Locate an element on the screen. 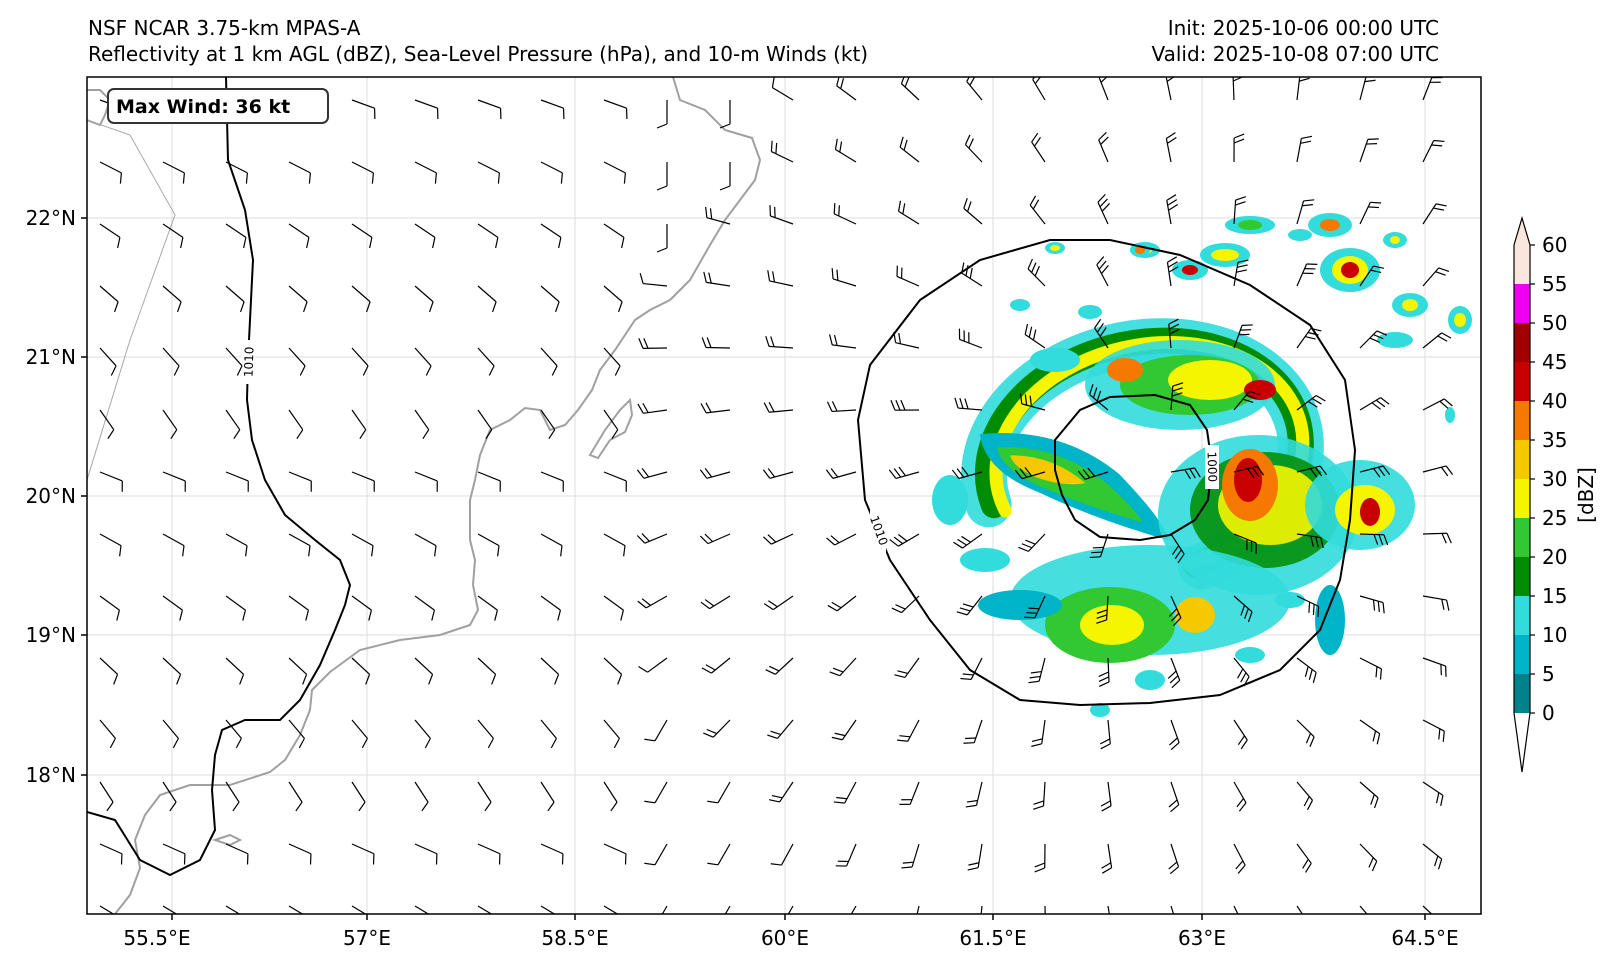 The width and height of the screenshot is (1619, 964). coastline-island is located at coordinates (611, 428).